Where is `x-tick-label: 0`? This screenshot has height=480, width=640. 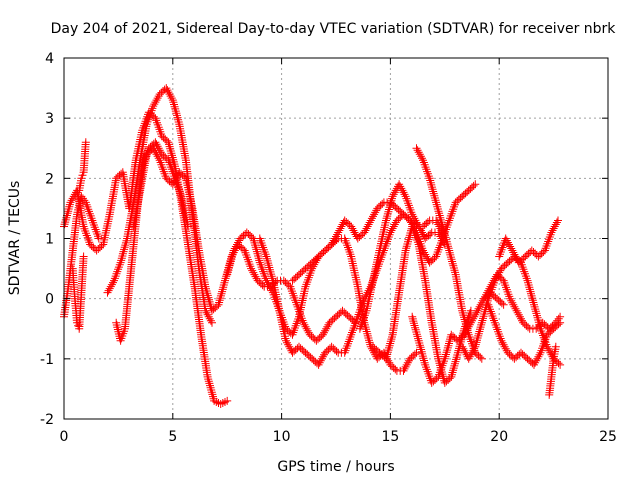 x-tick-label: 0 is located at coordinates (64, 437).